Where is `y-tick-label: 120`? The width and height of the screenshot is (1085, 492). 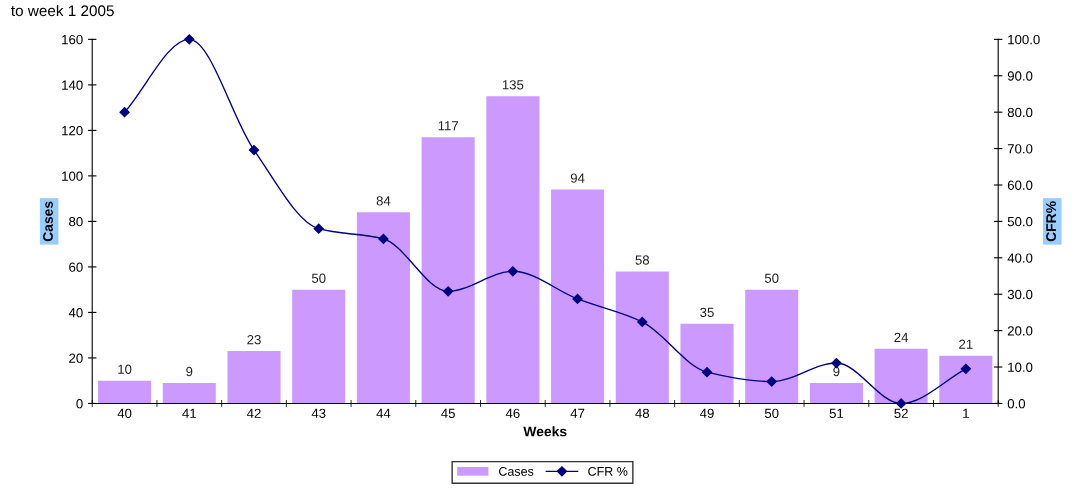 y-tick-label: 120 is located at coordinates (72, 130).